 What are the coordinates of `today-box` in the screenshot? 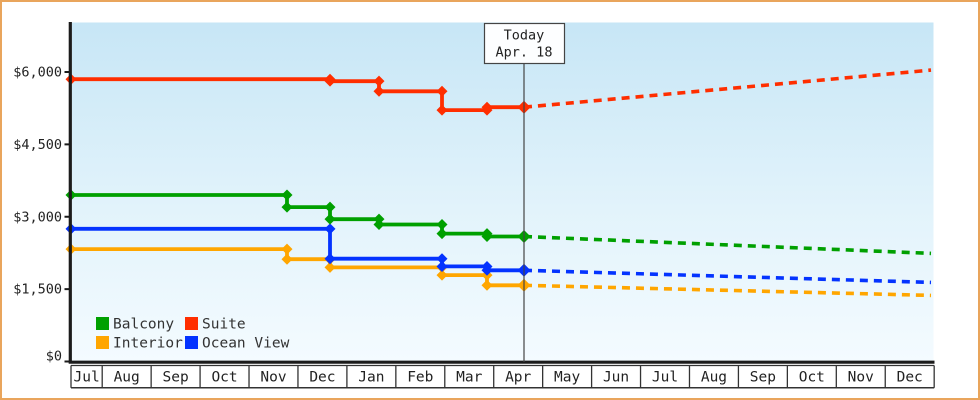 It's located at (524, 43).